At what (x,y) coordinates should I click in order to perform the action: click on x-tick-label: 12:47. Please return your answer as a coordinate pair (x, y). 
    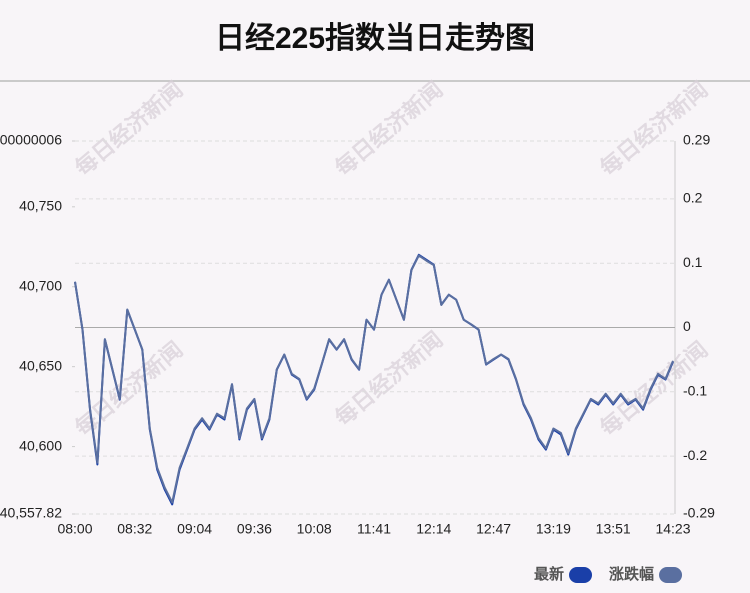
    Looking at the image, I should click on (493, 529).